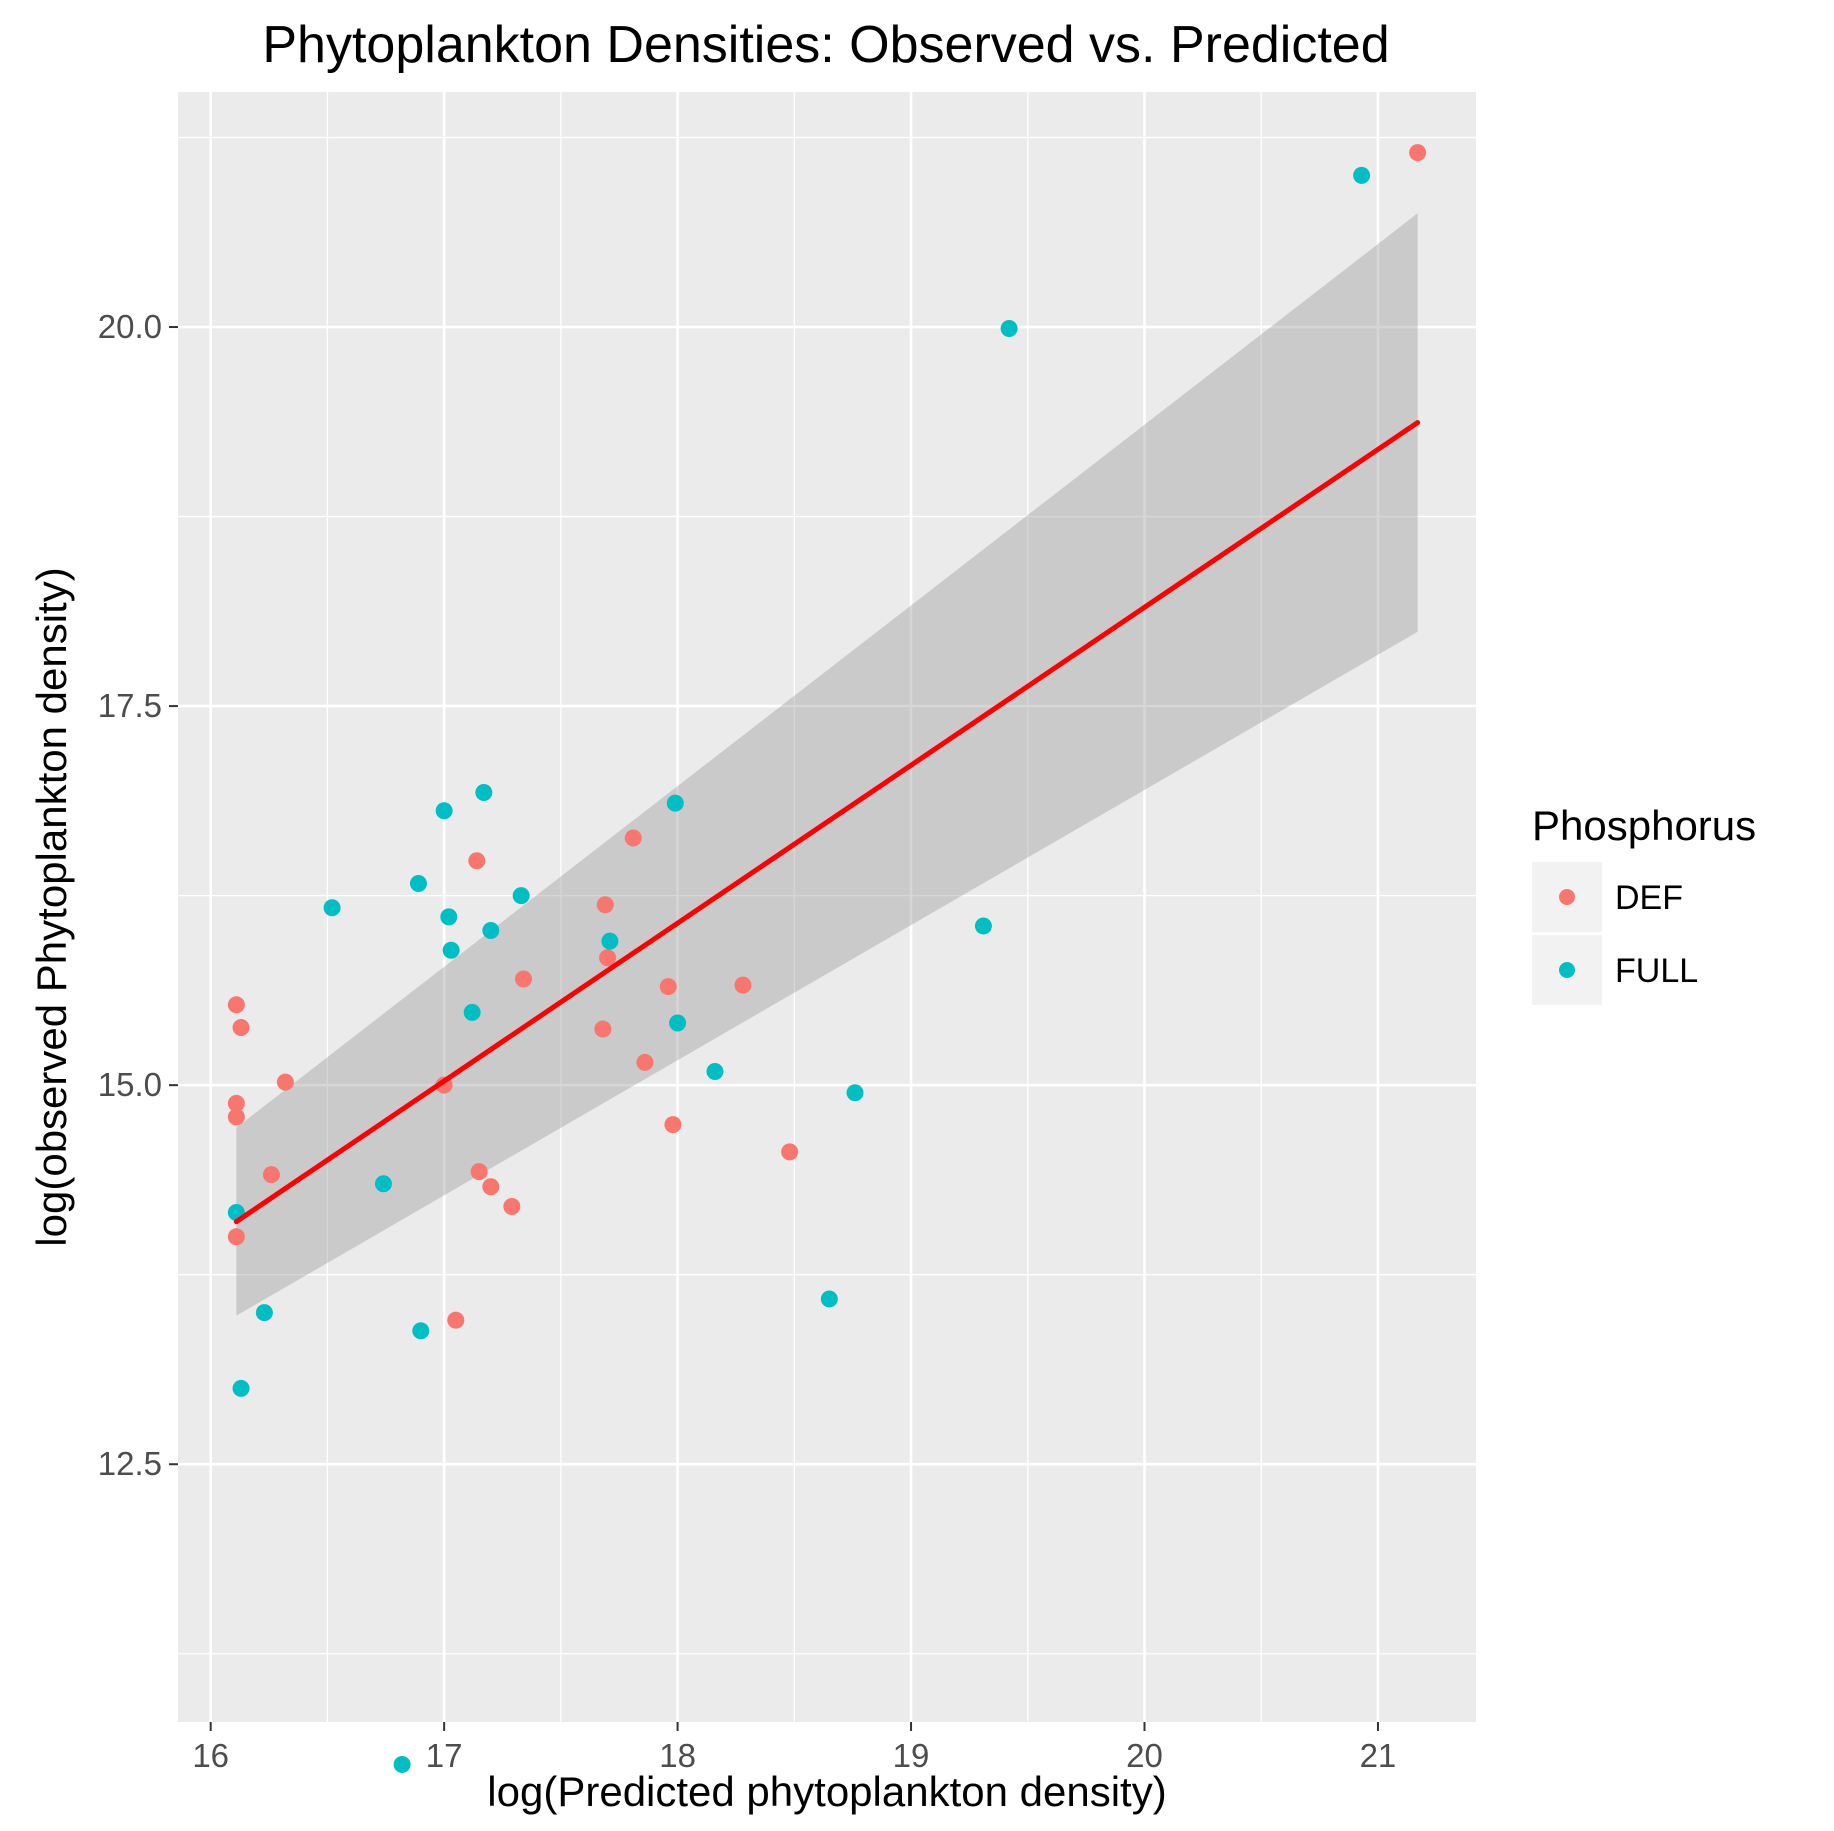  What do you see at coordinates (130, 1463) in the screenshot?
I see `y-tick-label: 12.5` at bounding box center [130, 1463].